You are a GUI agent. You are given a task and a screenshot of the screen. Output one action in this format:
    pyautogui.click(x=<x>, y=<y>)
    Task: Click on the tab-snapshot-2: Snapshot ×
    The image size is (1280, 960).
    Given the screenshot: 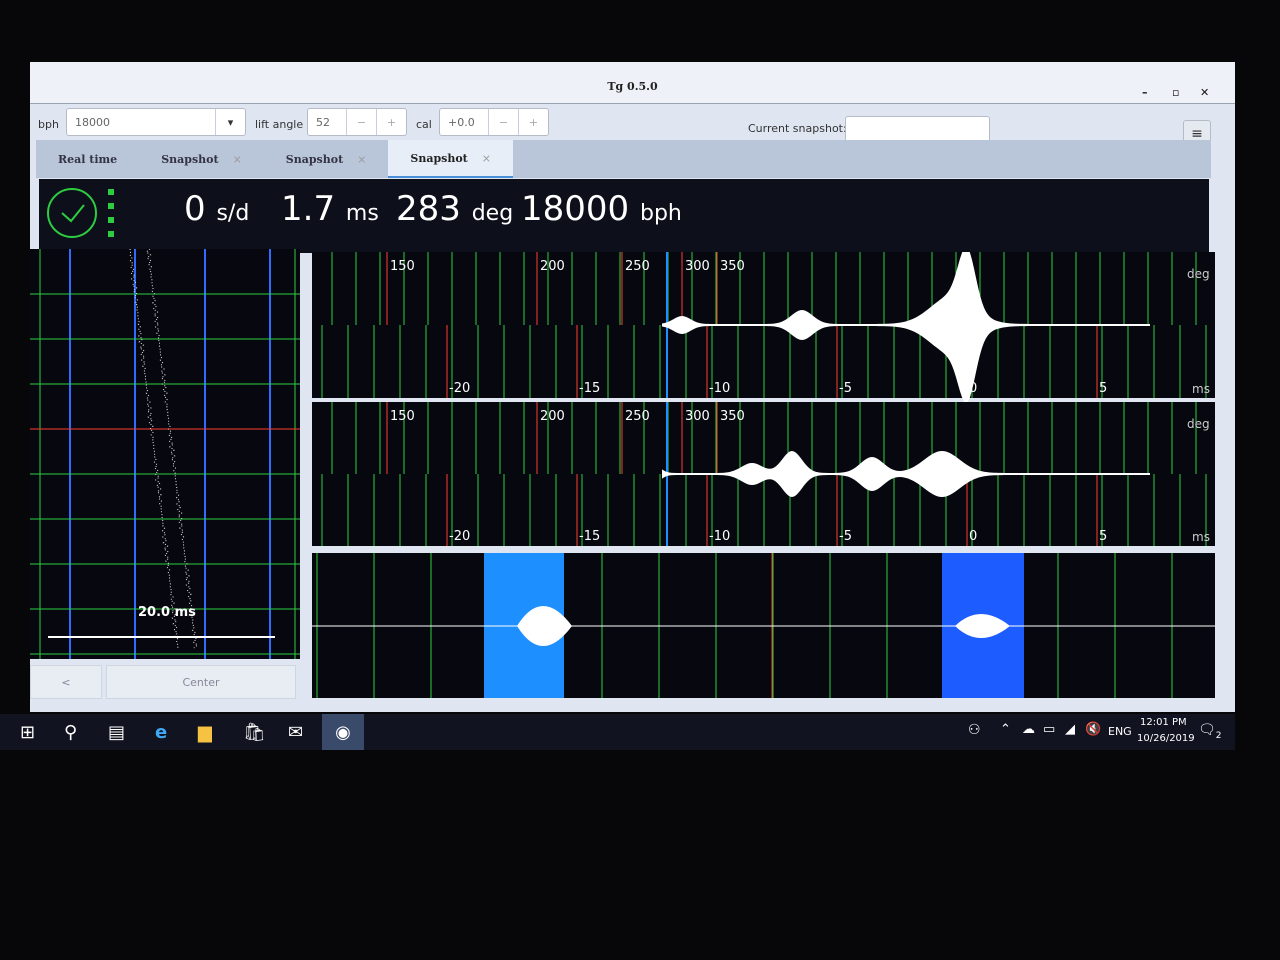 What is the action you would take?
    pyautogui.click(x=326, y=159)
    